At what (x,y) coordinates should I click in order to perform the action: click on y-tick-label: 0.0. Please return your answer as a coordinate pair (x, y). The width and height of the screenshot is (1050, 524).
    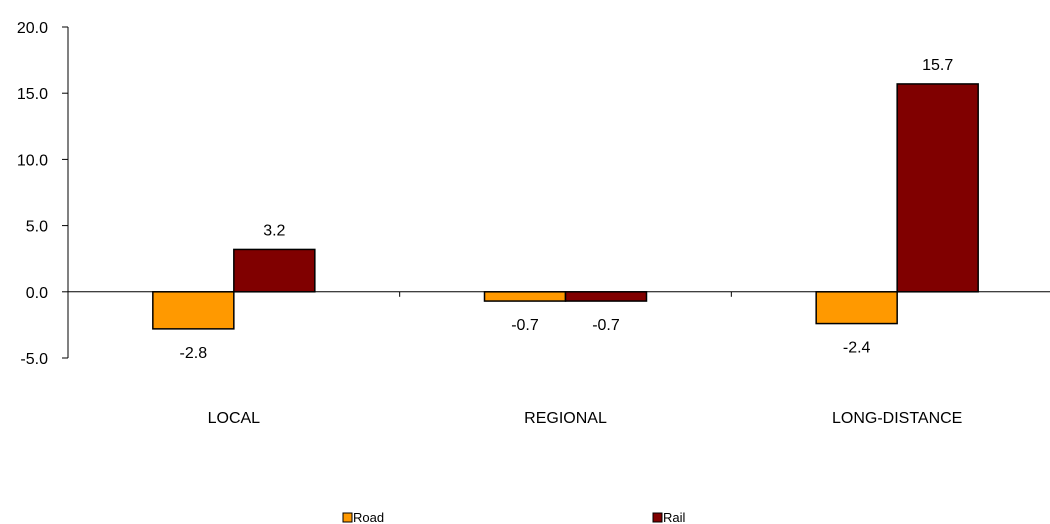
    Looking at the image, I should click on (37, 293).